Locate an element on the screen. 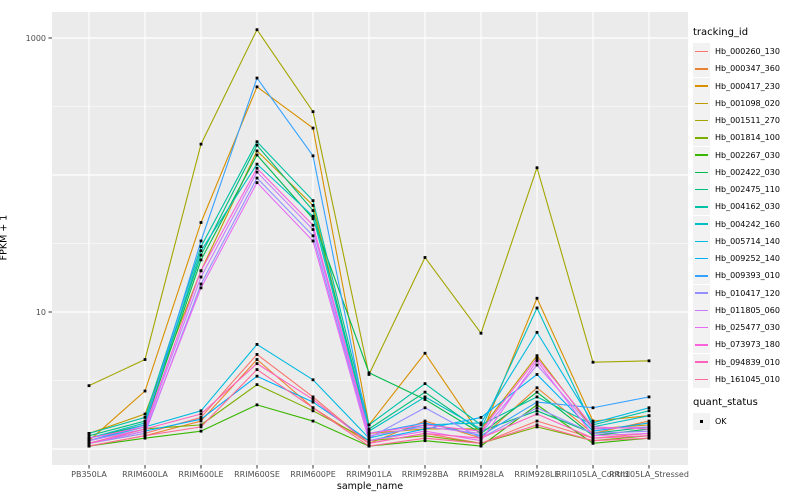 This screenshot has height=500, width=800. legend-item-label: Hb_004162_030 is located at coordinates (747, 207).